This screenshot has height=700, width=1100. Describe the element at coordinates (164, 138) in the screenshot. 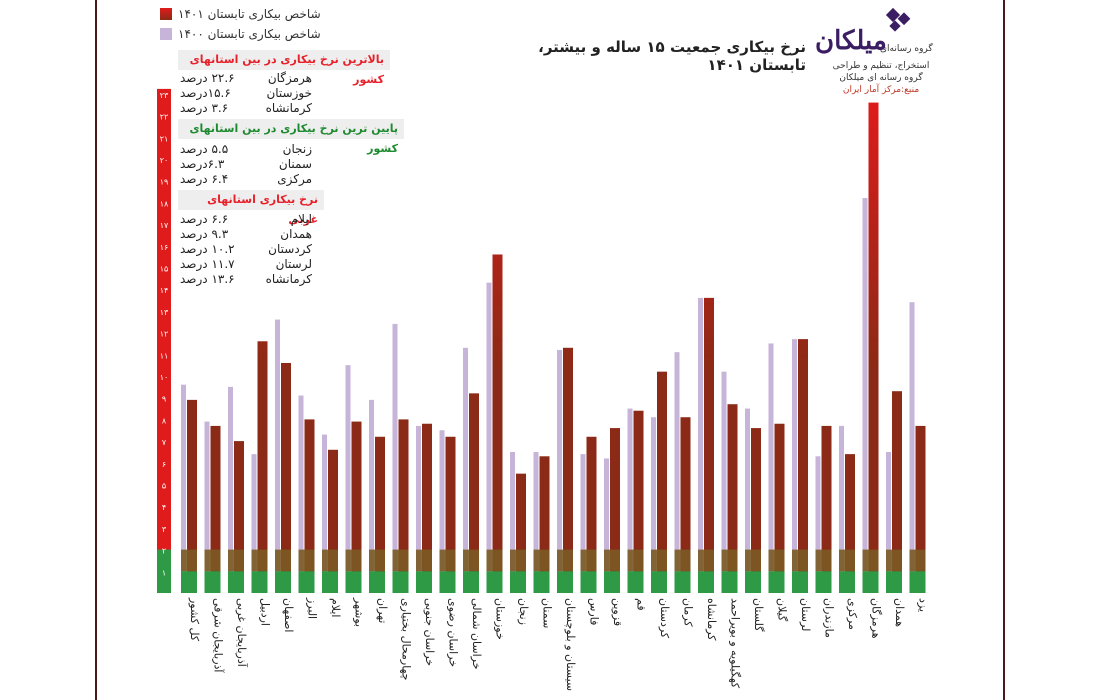

I see `y-tick-label: ۲۱` at that location.